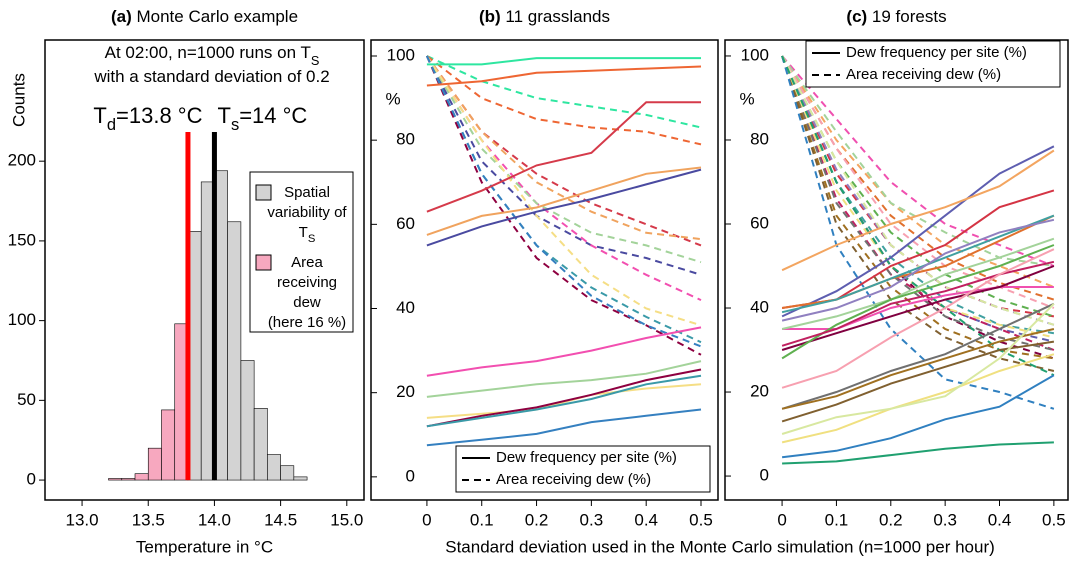 This screenshot has height=561, width=1075. I want to click on text-part: At 02:00, n=1000 runs on T, so click(208, 52).